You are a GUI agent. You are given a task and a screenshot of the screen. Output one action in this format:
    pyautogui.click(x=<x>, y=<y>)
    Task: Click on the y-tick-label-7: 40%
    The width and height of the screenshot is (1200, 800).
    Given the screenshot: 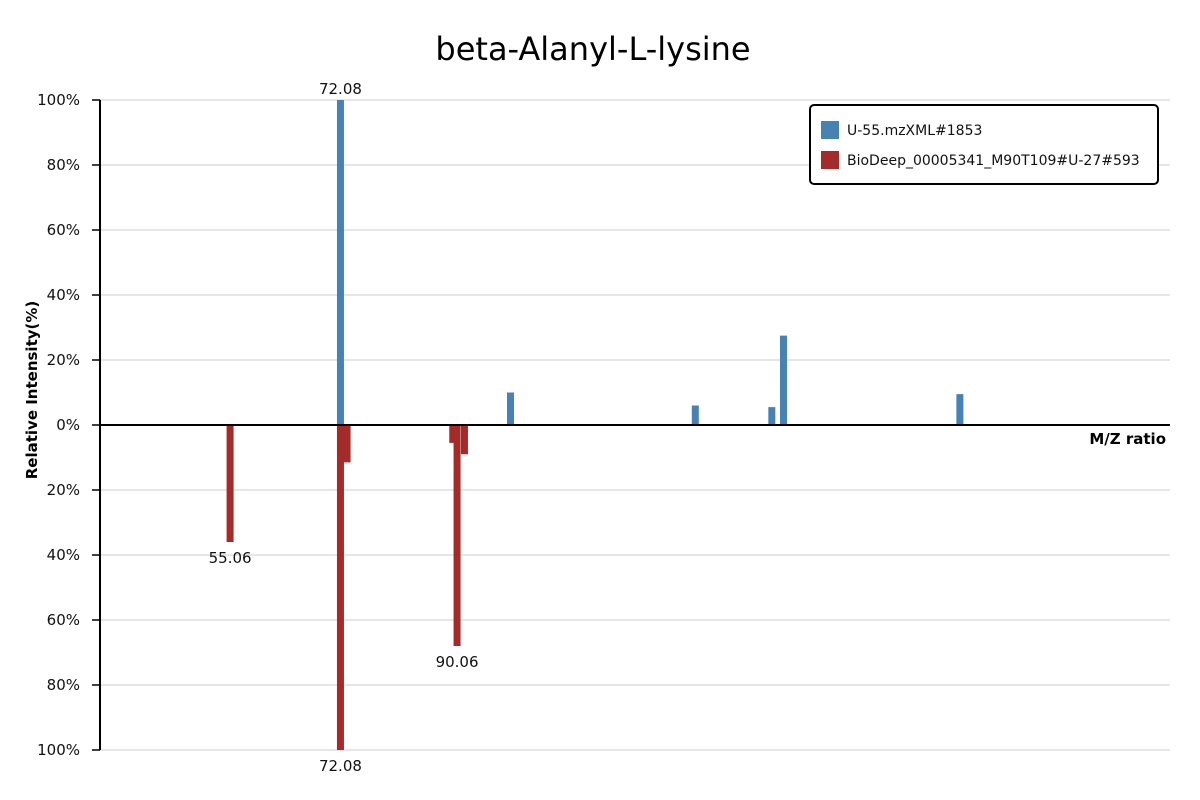 What is the action you would take?
    pyautogui.click(x=63, y=555)
    